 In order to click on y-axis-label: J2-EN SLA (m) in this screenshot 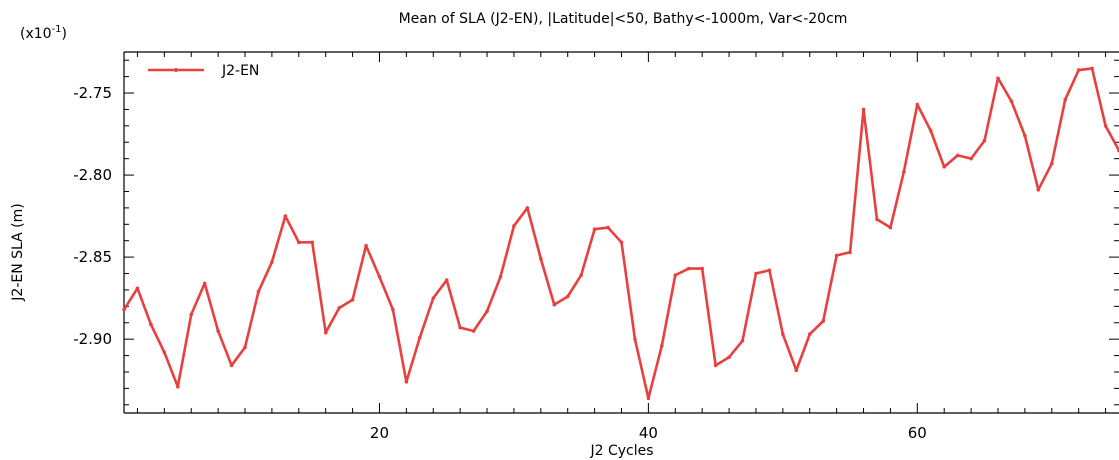, I will do `click(18, 252)`.